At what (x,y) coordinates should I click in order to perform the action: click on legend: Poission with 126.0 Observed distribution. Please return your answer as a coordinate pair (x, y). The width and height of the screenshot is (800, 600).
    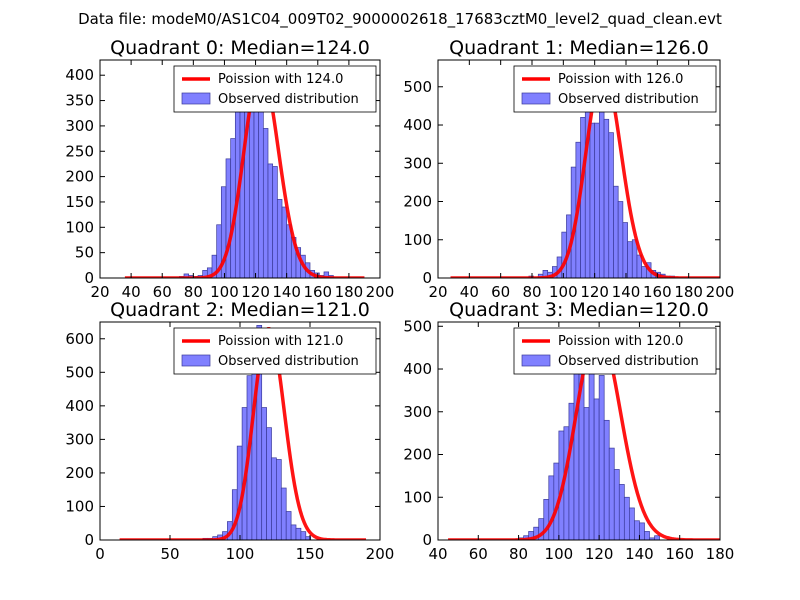
    Looking at the image, I should click on (615, 89).